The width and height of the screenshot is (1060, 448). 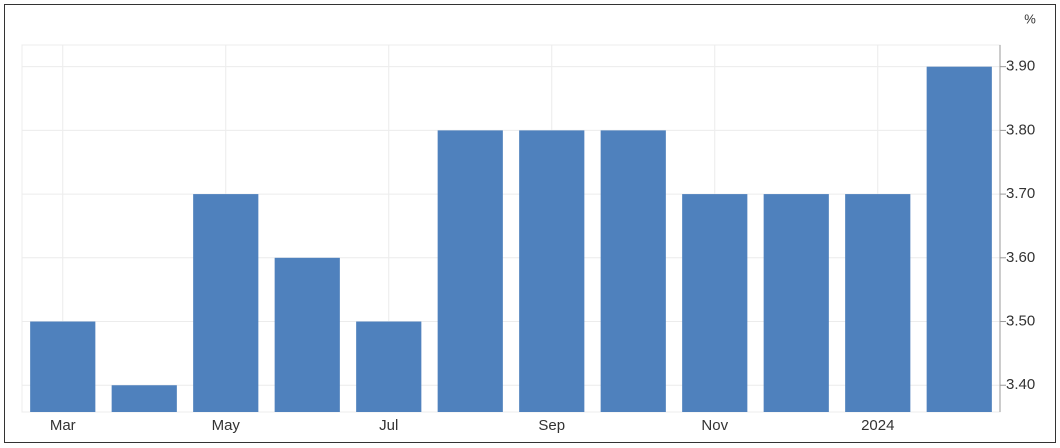 I want to click on y-tick-label: 3.70, so click(x=1020, y=193).